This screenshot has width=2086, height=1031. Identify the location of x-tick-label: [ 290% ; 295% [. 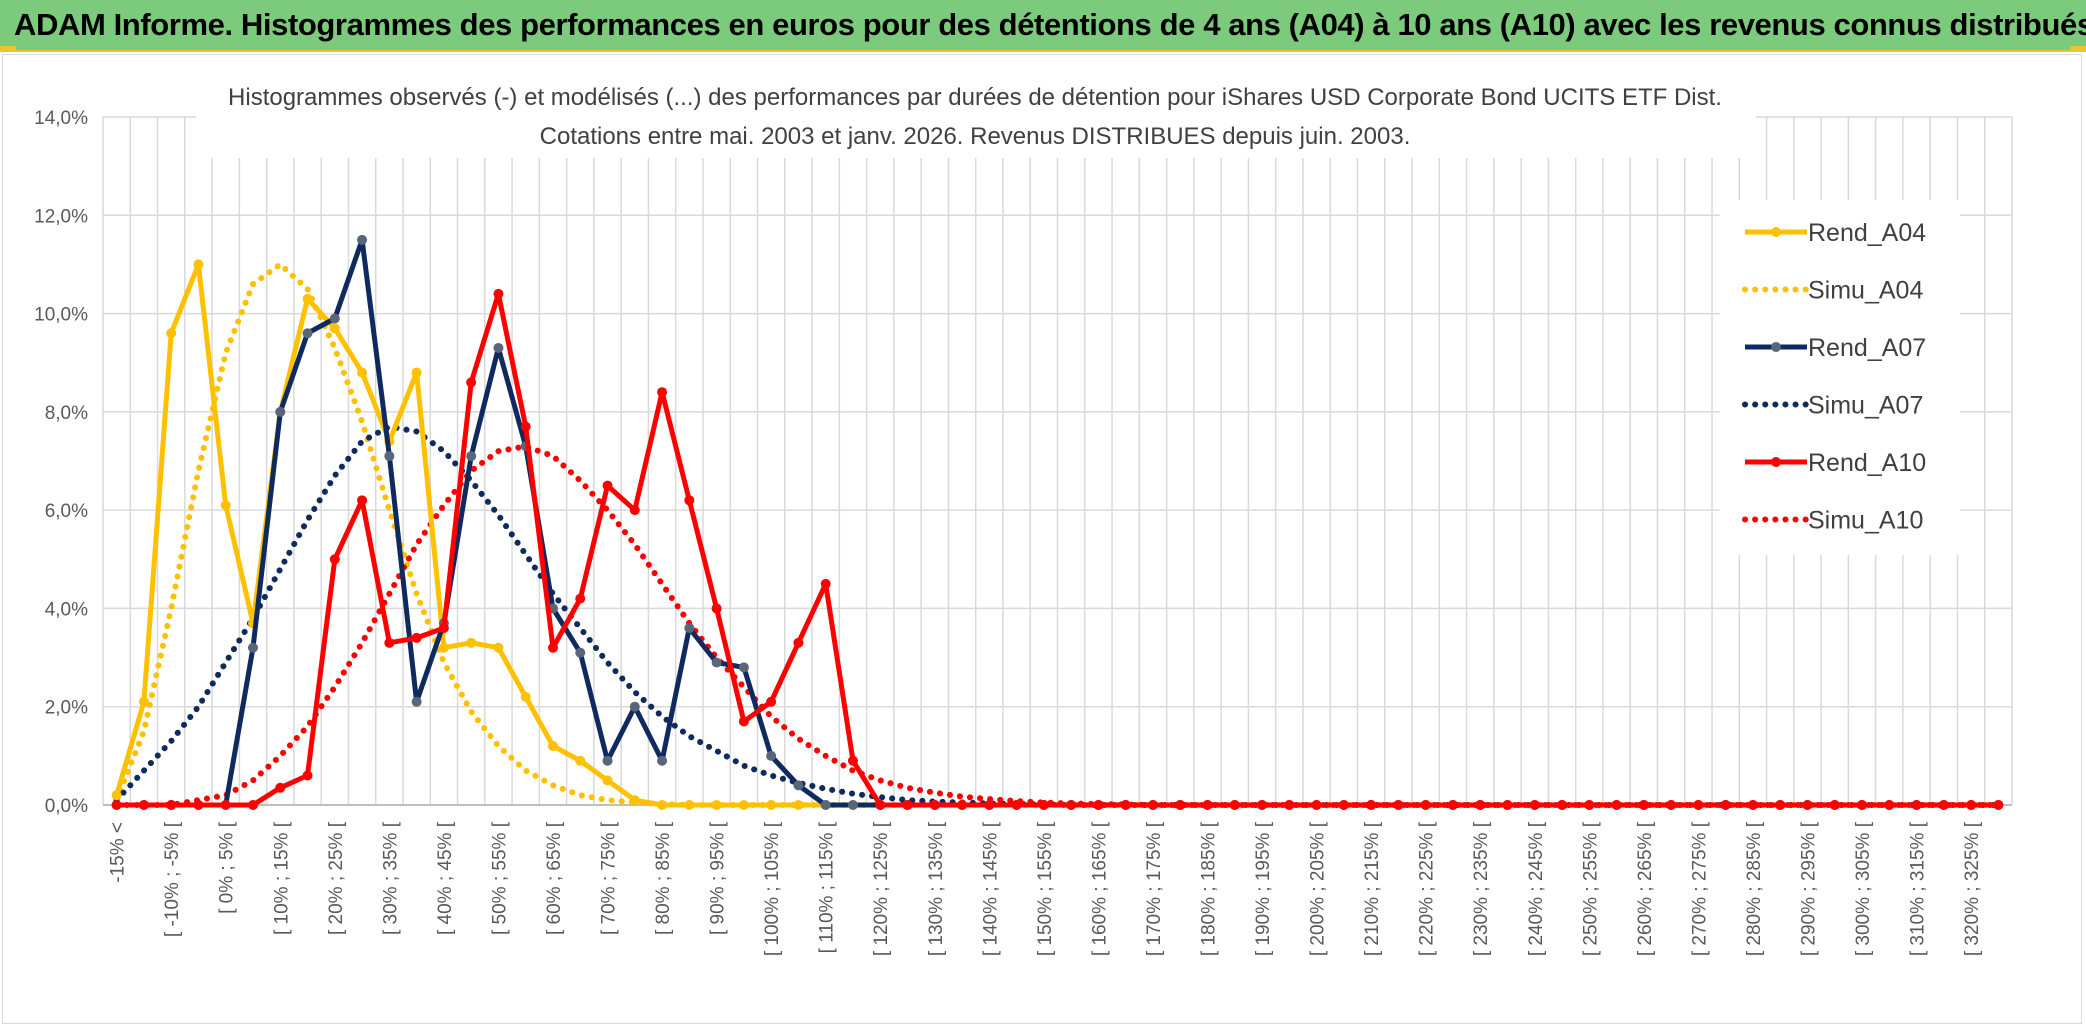
(1808, 888).